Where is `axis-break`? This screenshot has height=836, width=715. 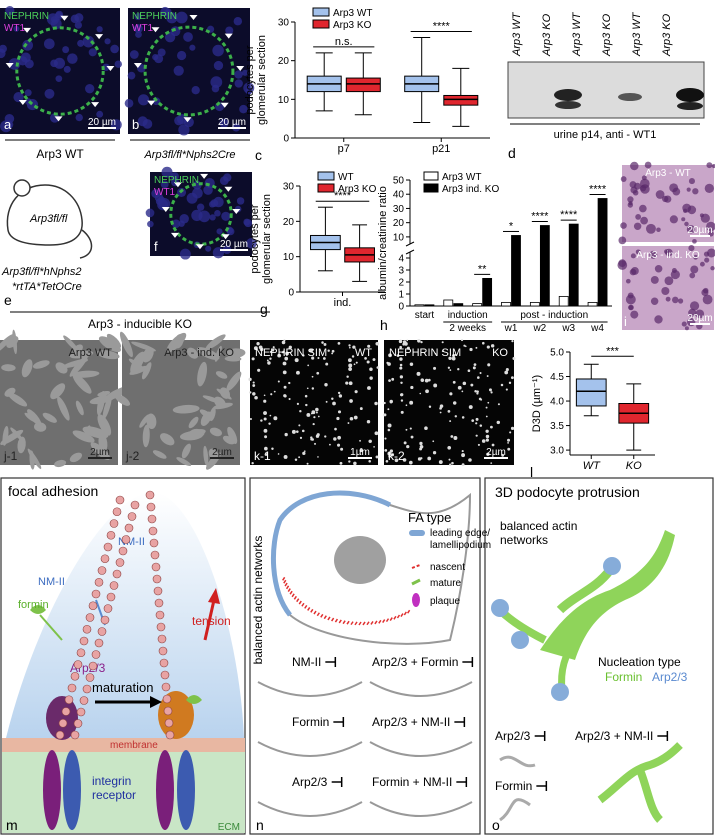
axis-break is located at coordinates (410, 252).